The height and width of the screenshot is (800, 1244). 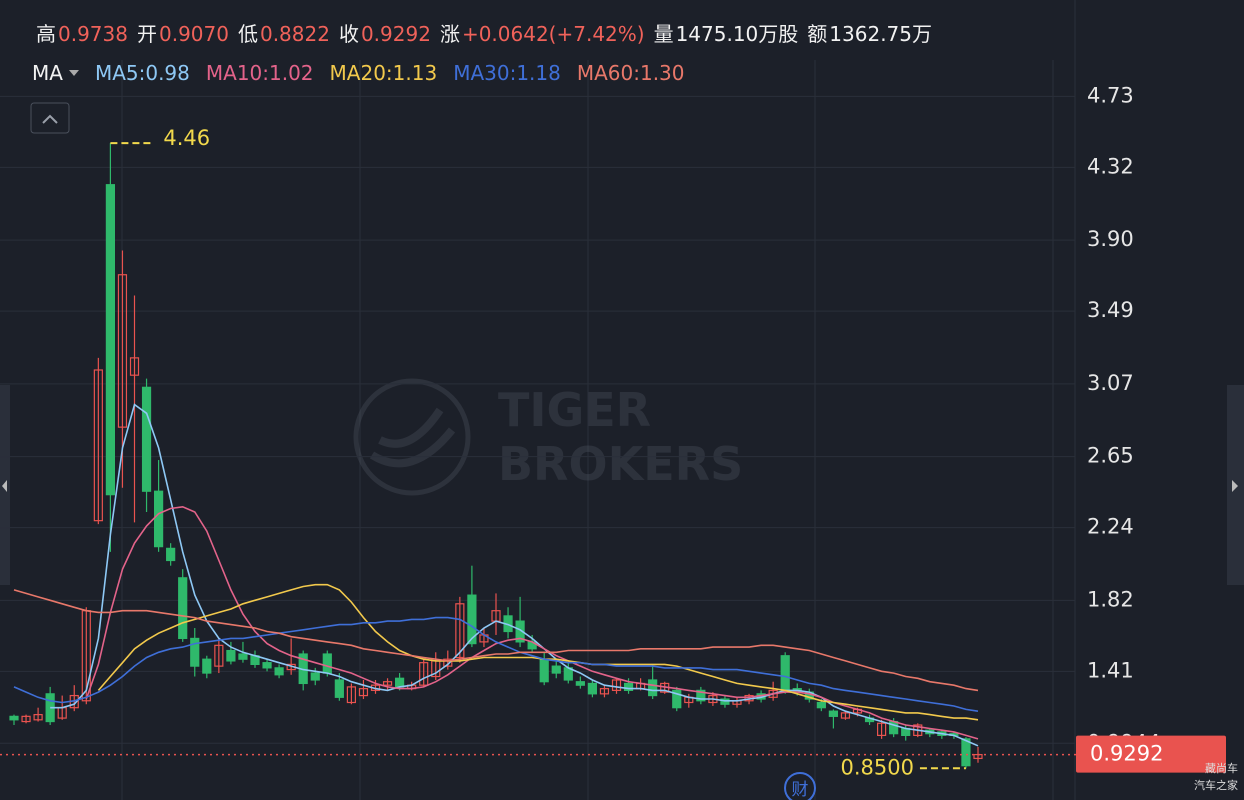 I want to click on legend-entry: MA5:0.98, so click(x=142, y=73).